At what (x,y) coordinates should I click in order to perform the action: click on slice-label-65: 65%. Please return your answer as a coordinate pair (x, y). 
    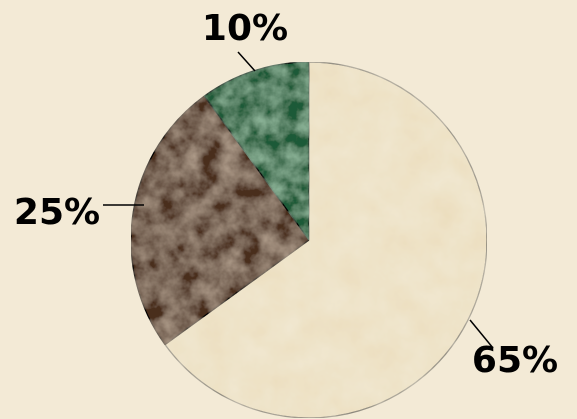
    Looking at the image, I should click on (515, 360).